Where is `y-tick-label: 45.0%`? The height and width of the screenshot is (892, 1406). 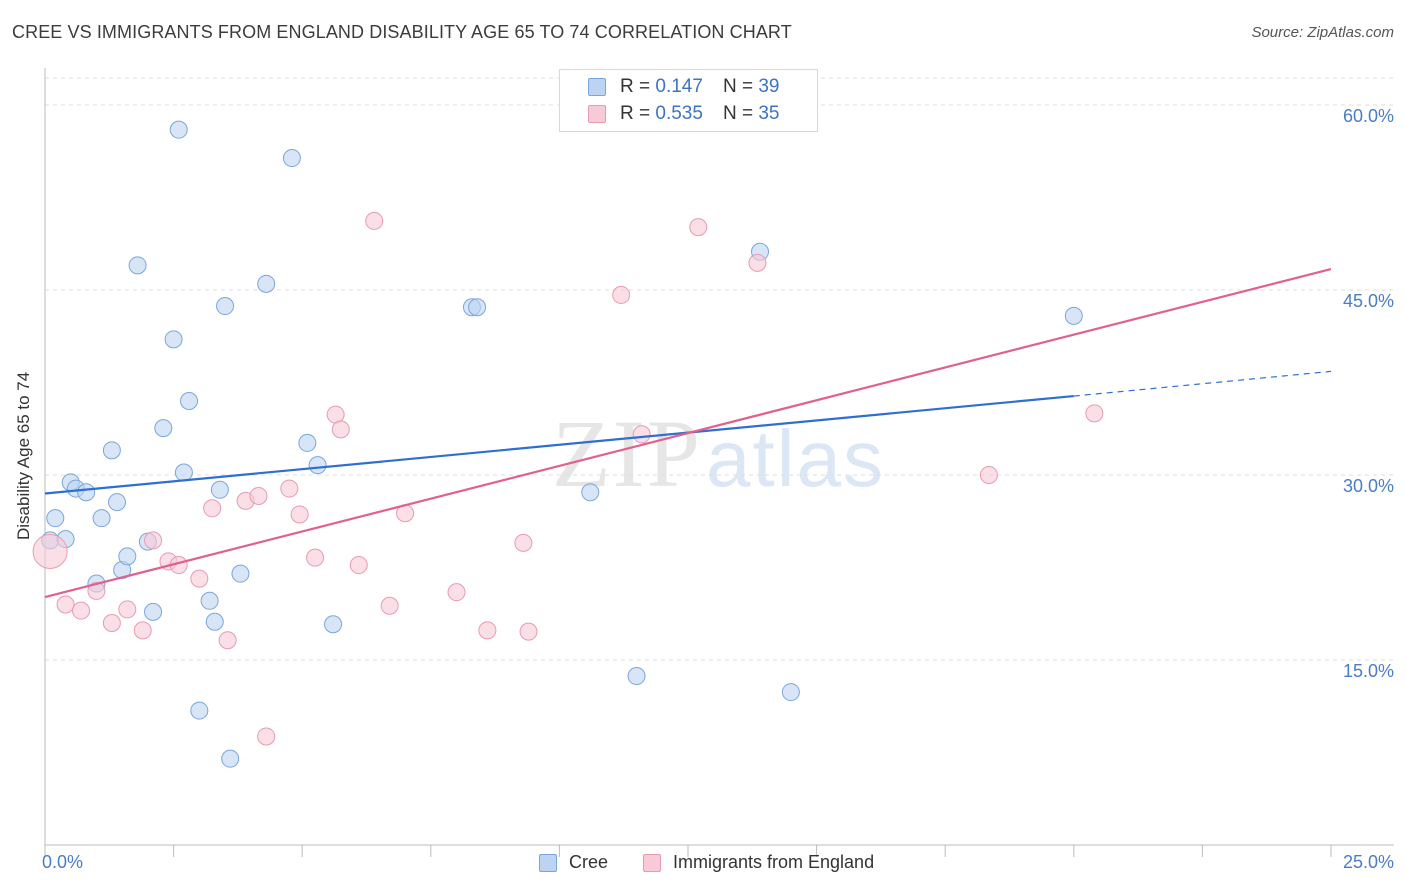
y-tick-label: 45.0% is located at coordinates (1368, 301).